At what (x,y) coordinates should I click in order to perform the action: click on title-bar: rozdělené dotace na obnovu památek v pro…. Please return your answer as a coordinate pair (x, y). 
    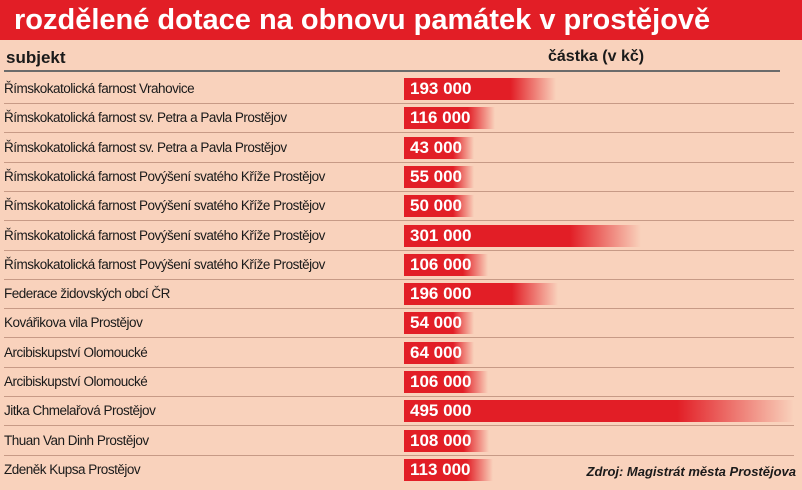
    Looking at the image, I should click on (401, 20).